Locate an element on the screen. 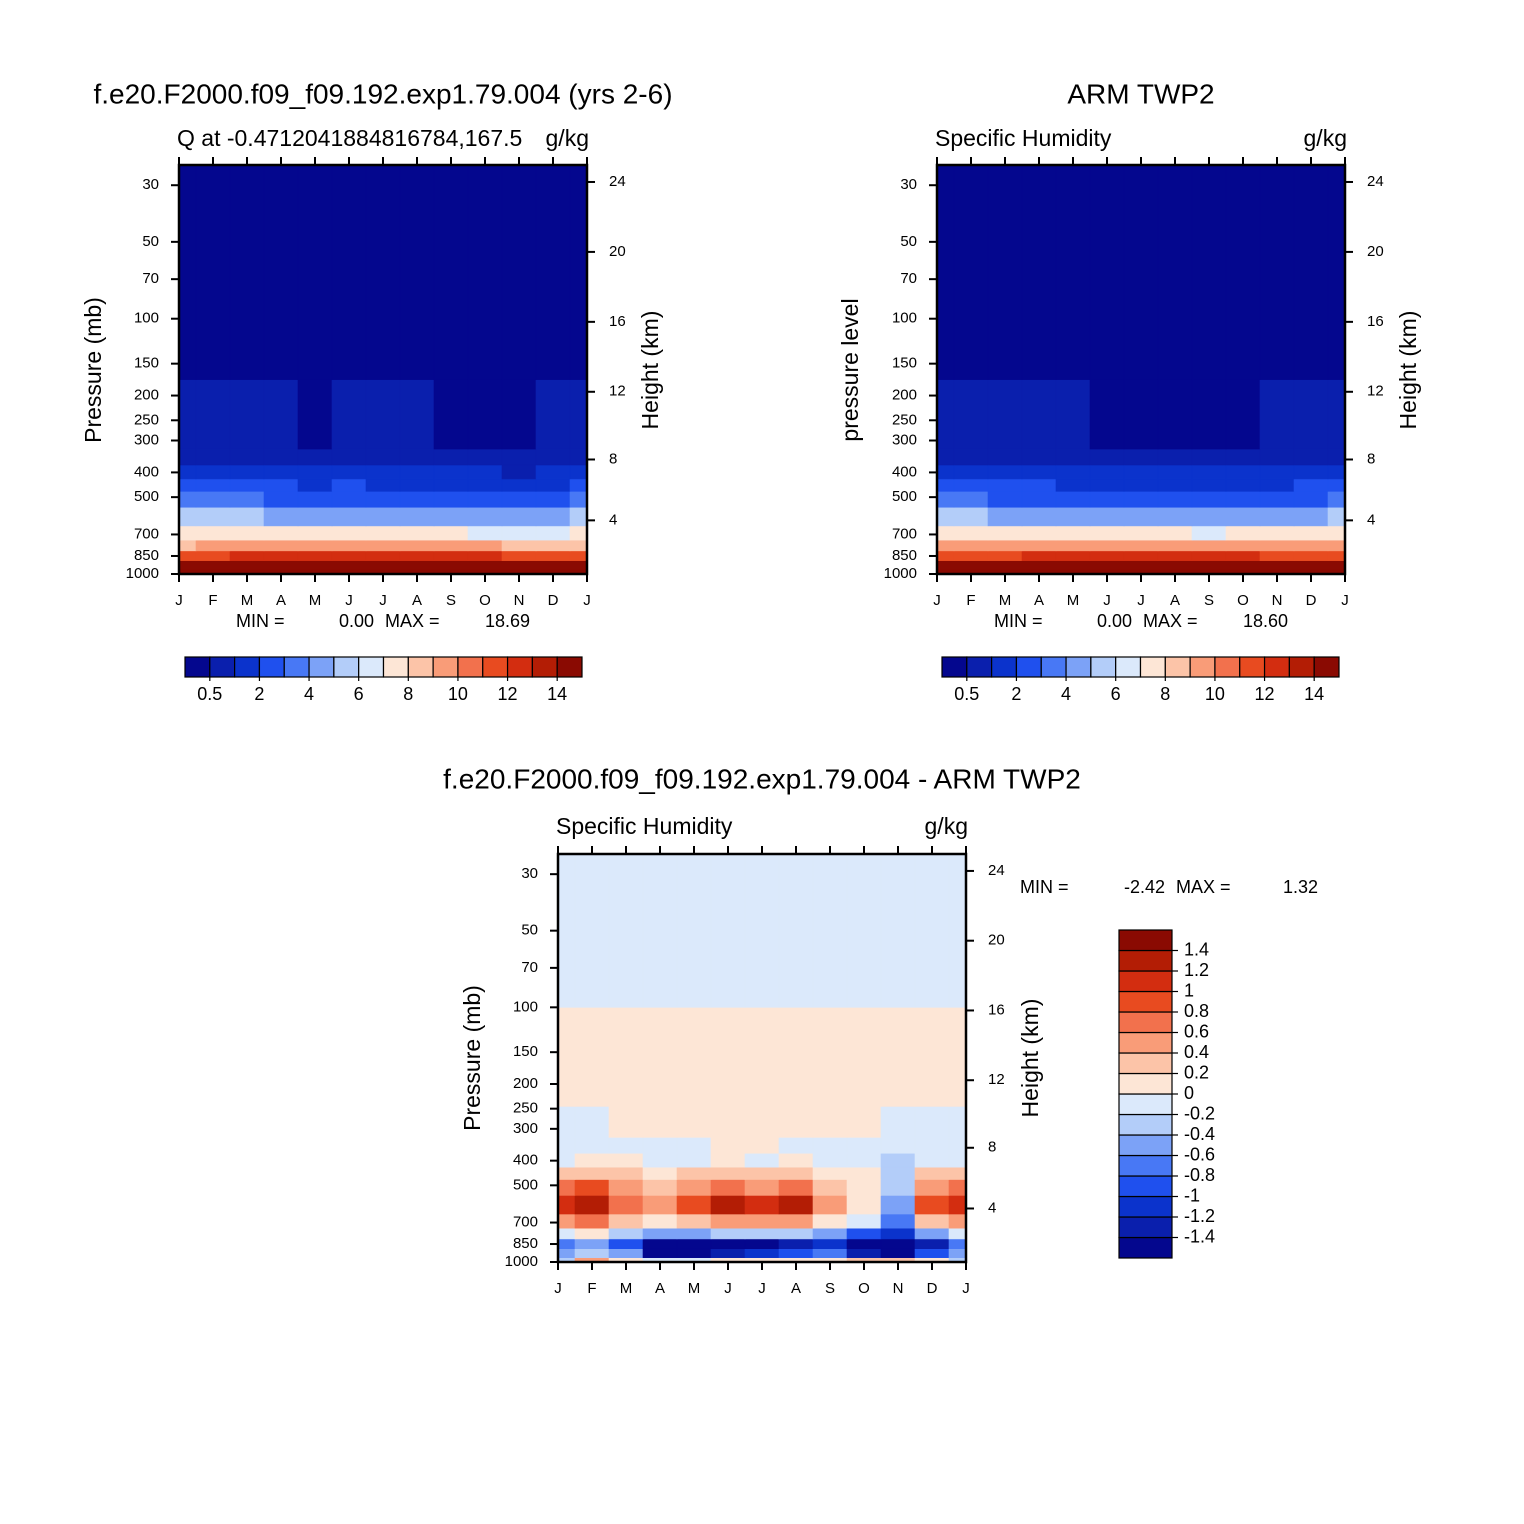  y-tick-label: 30 is located at coordinates (529, 873).